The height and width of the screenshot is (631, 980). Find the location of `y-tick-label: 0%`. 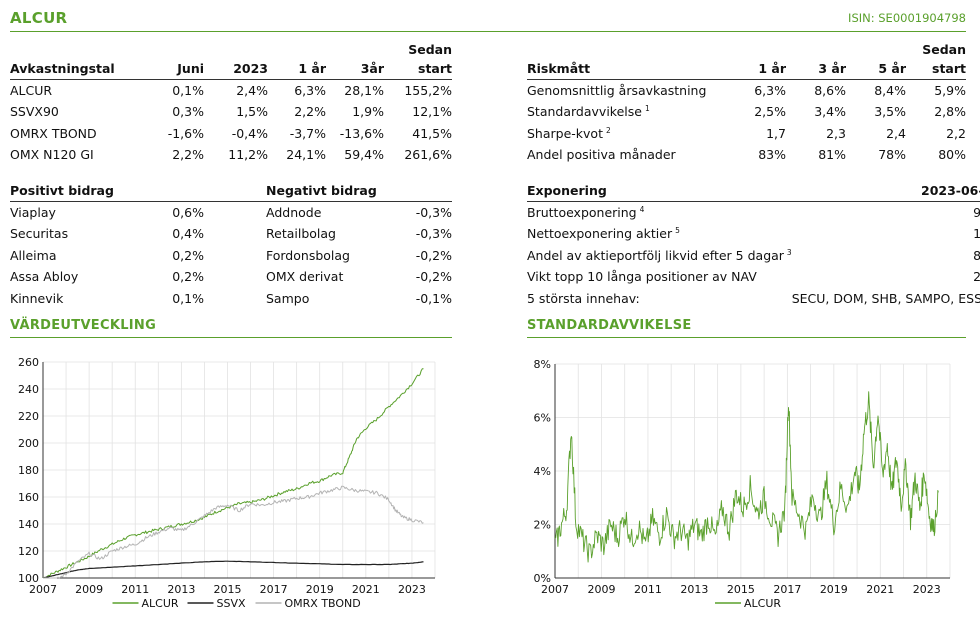

y-tick-label: 0% is located at coordinates (542, 578).